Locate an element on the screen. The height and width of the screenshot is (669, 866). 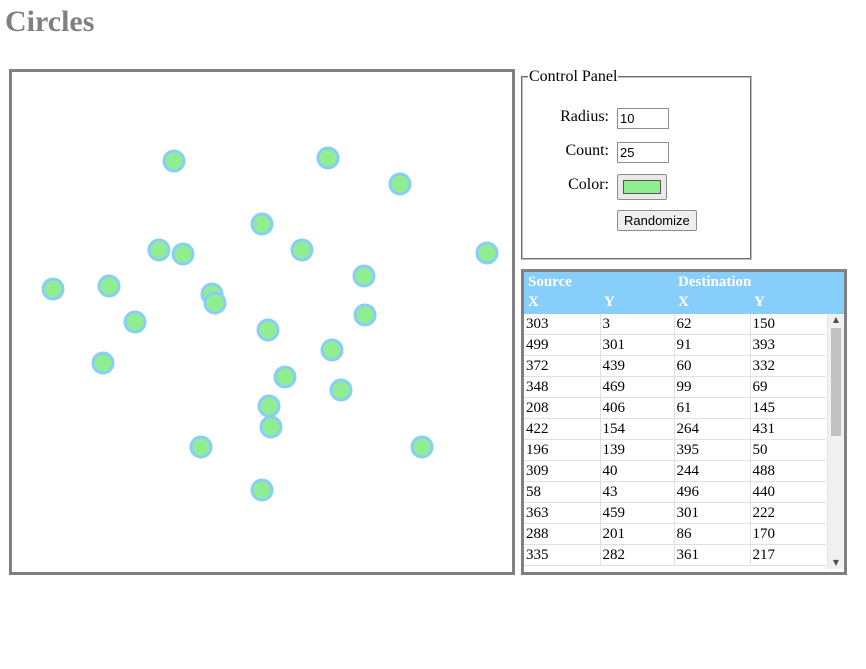
table-row: 288 201 86 170 is located at coordinates (675, 534).